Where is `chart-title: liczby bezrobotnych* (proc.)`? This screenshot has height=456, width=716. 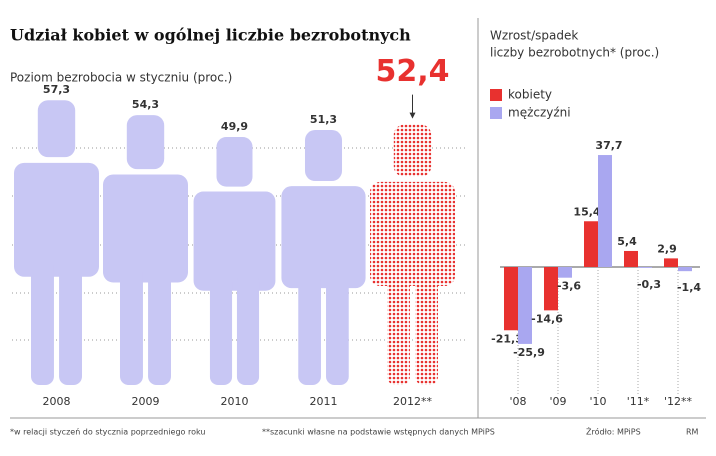 chart-title: liczby bezrobotnych* (proc.) is located at coordinates (574, 53).